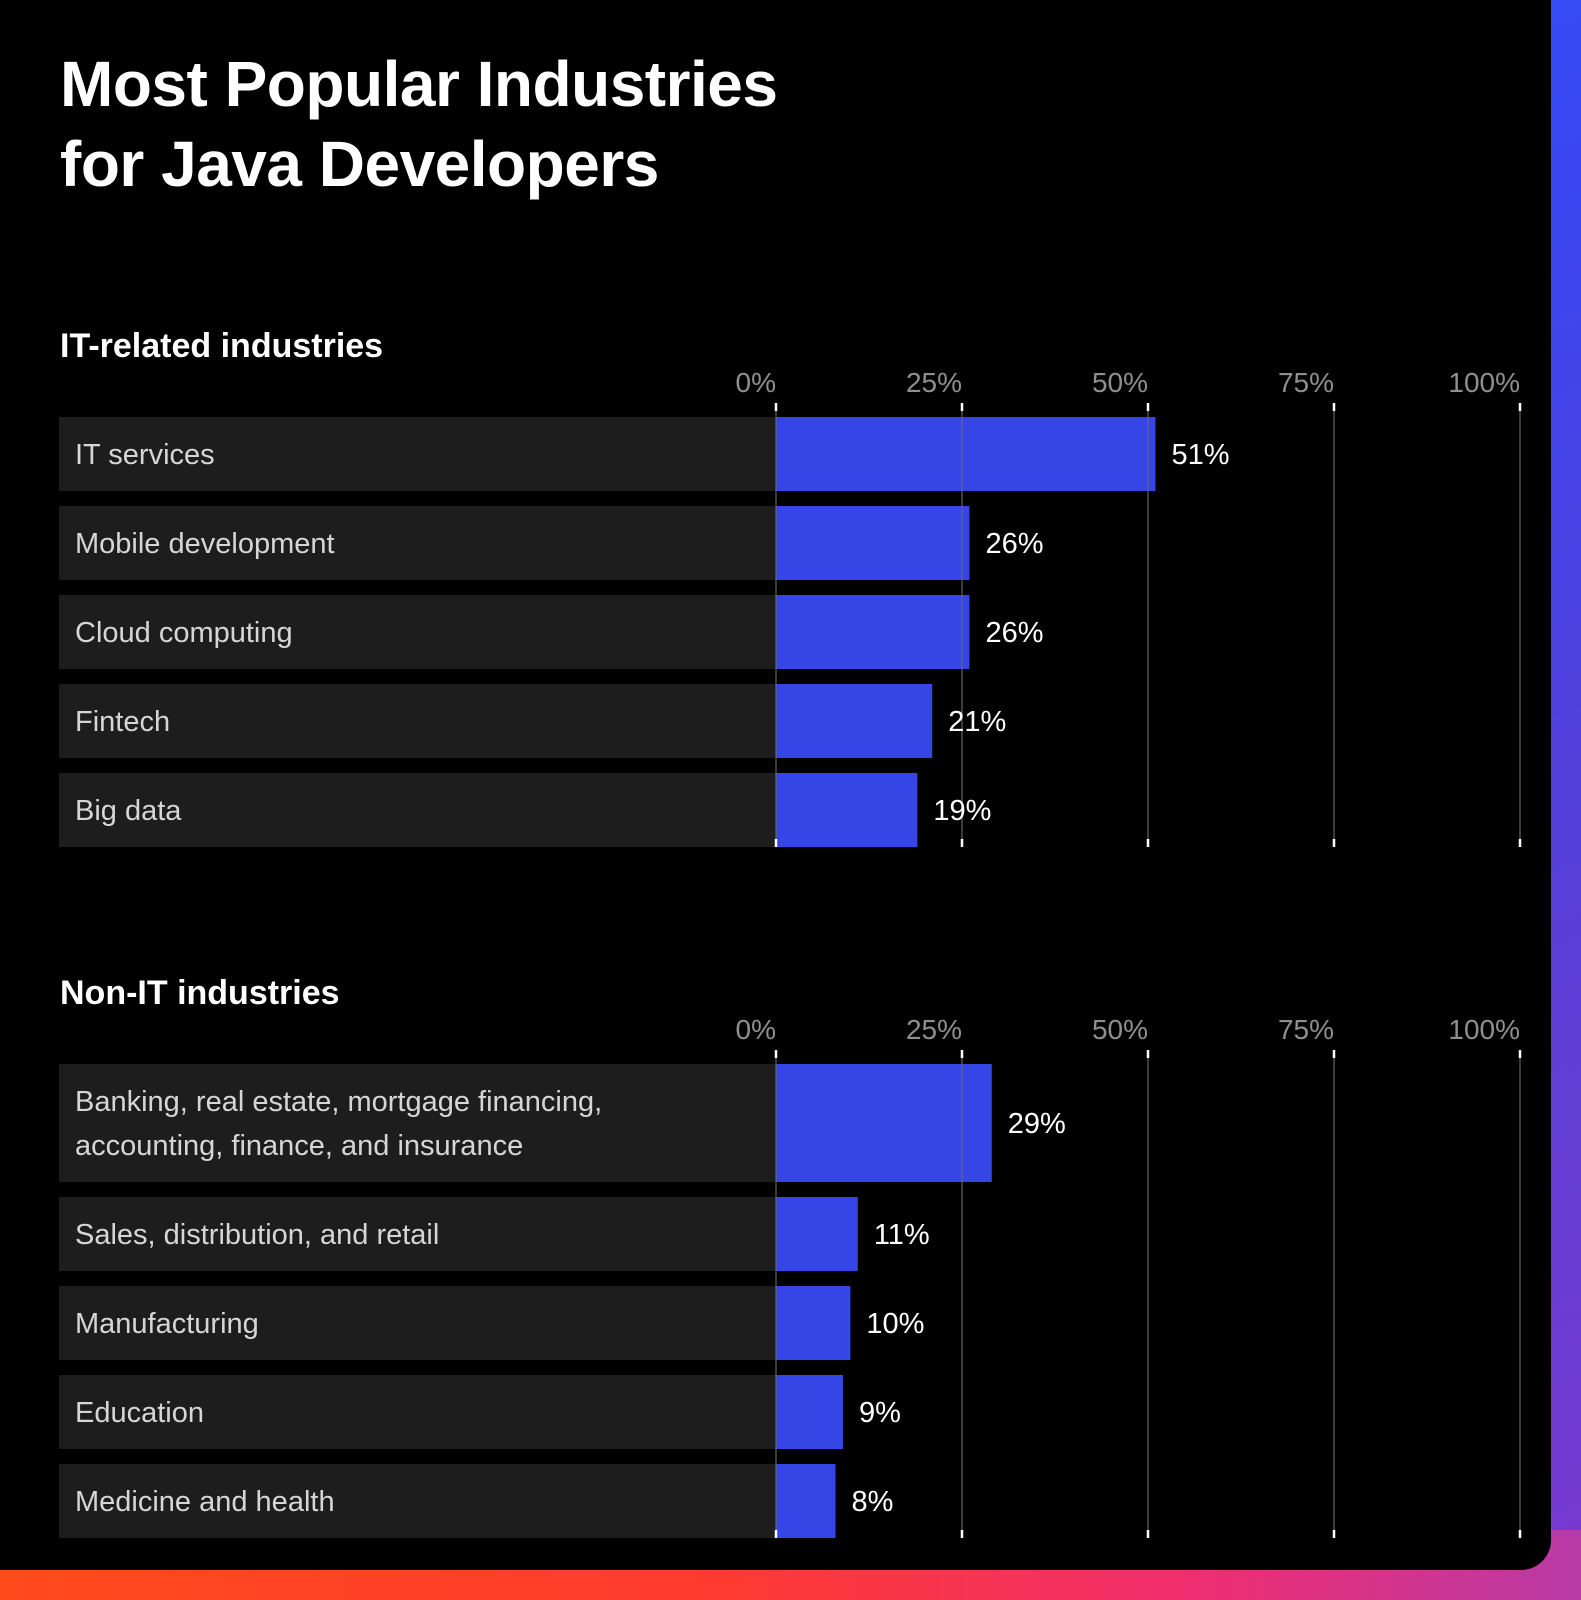 This screenshot has height=1600, width=1581. Describe the element at coordinates (167, 1324) in the screenshot. I see `category-label: Manufacturing` at that location.